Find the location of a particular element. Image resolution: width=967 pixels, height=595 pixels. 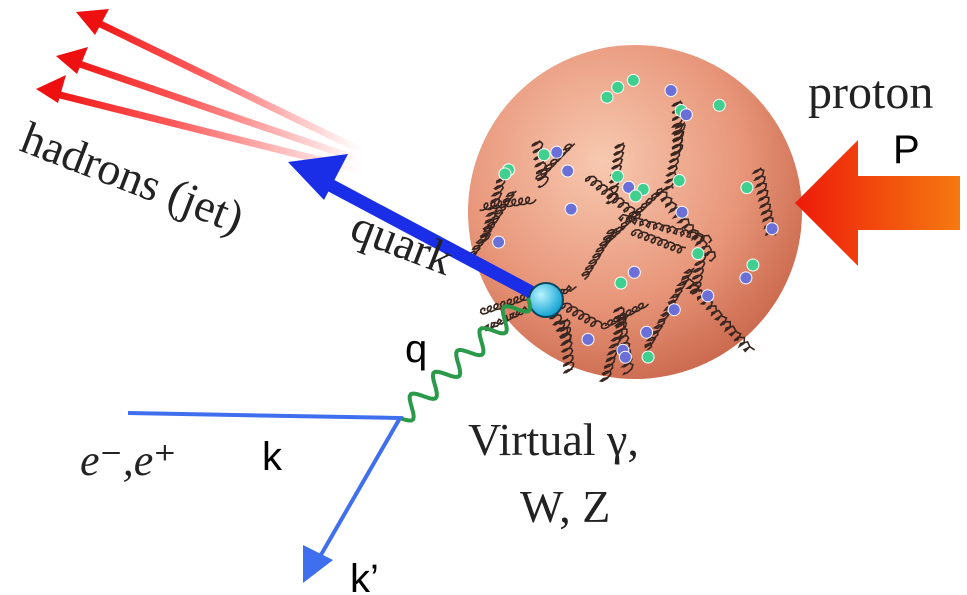

lepton-lines is located at coordinates (265, 486).